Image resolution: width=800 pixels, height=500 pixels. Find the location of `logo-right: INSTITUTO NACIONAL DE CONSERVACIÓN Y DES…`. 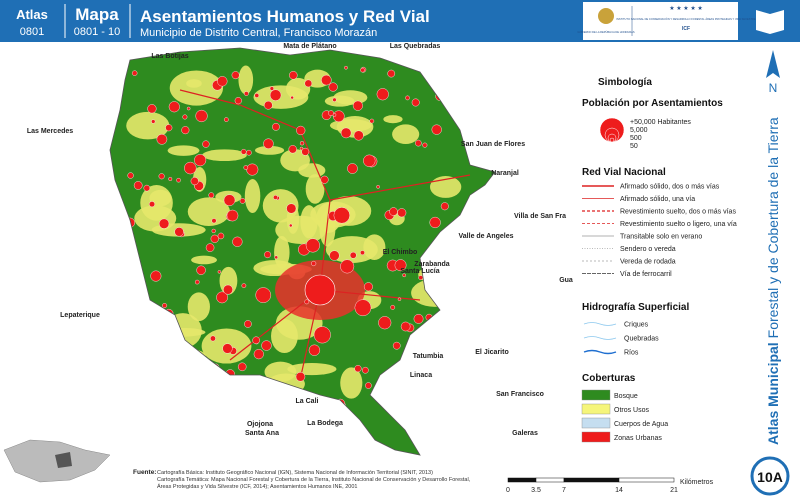

logo-right: INSTITUTO NACIONAL DE CONSERVACIÓN Y DES… is located at coordinates (686, 18).